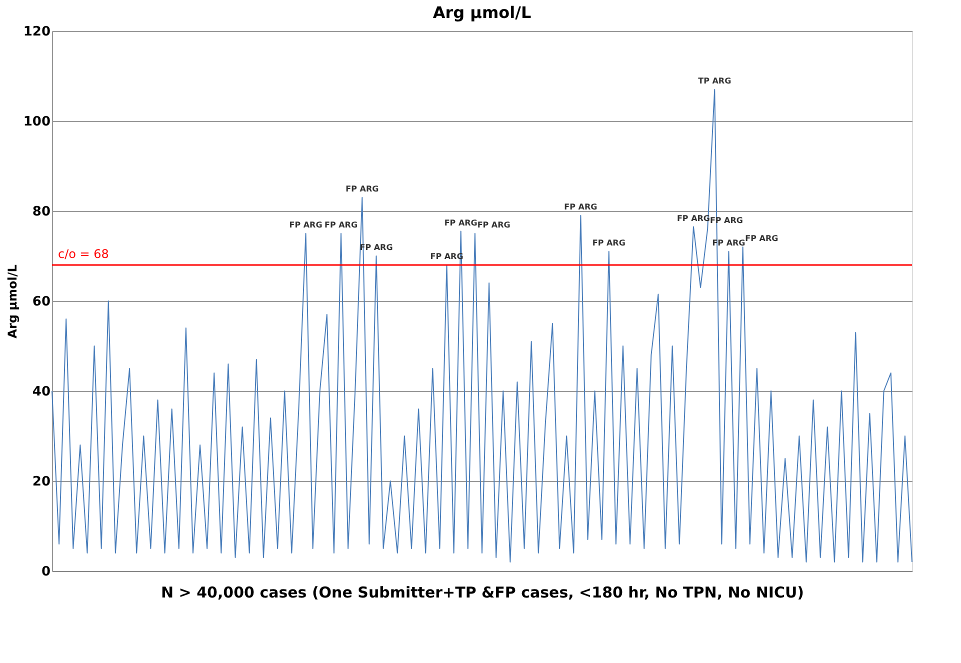  Describe the element at coordinates (41, 482) in the screenshot. I see `y-tick-label: 20` at that location.